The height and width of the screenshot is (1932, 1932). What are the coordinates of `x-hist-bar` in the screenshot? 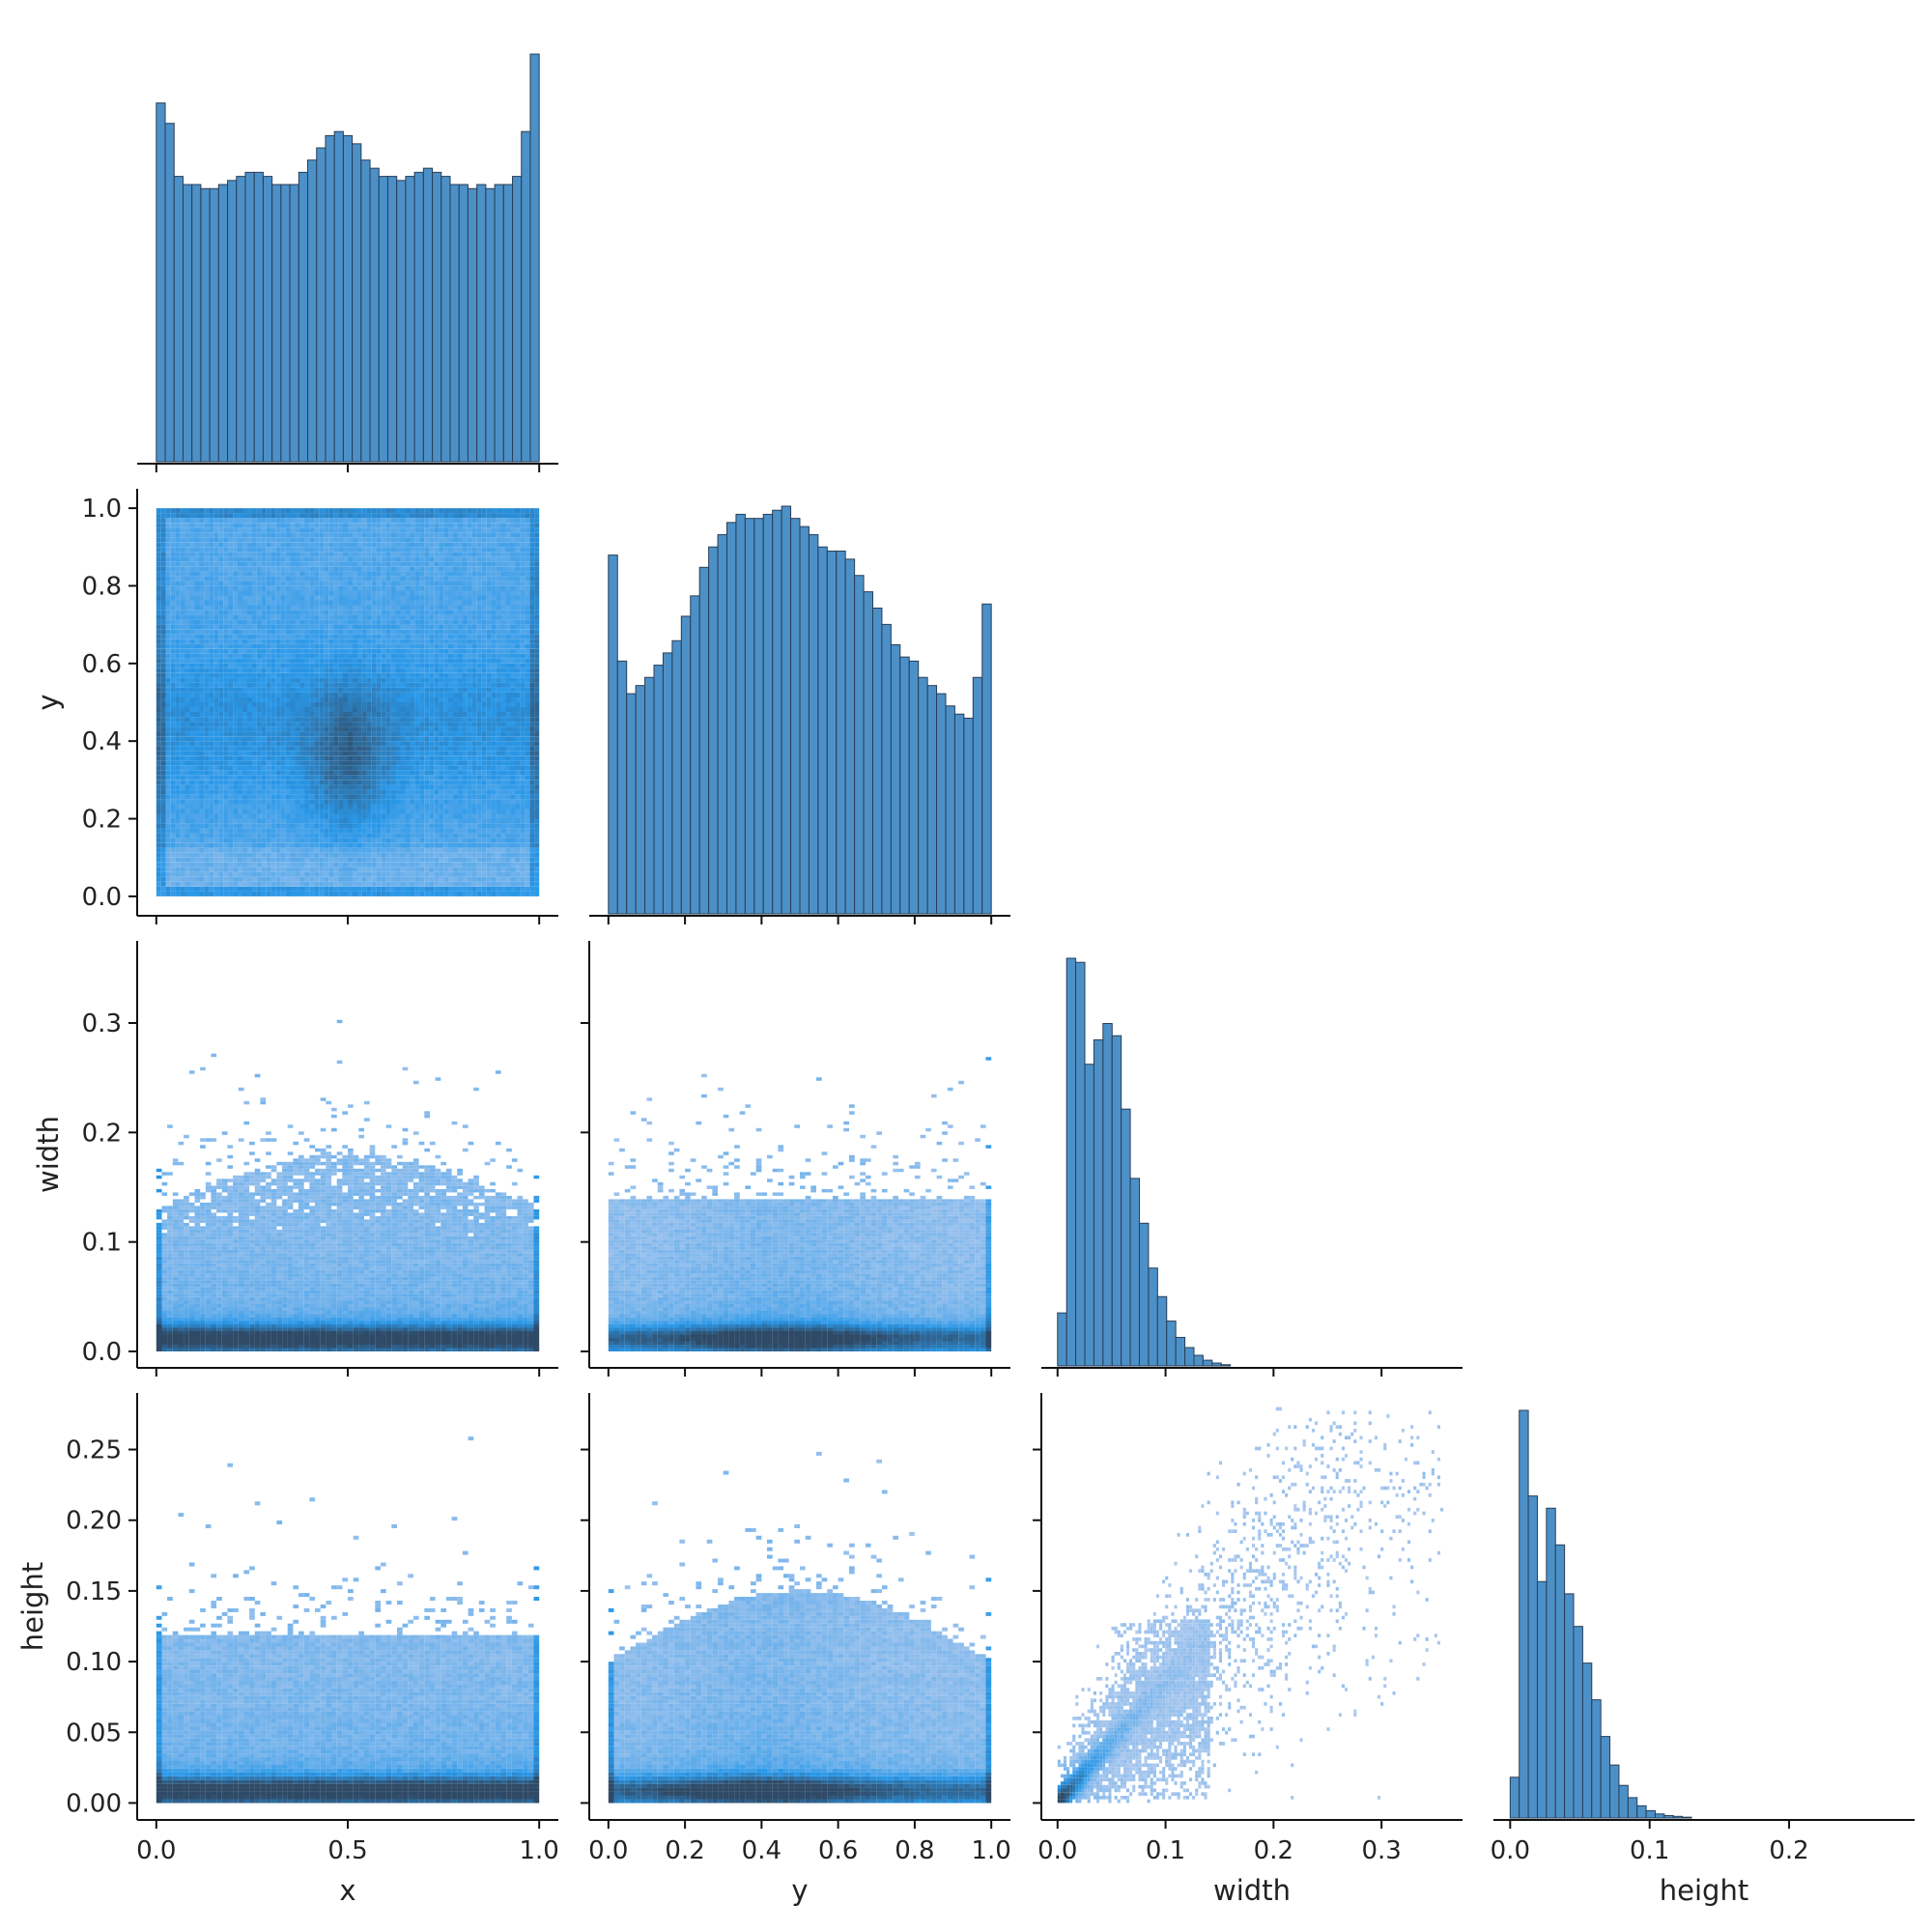 It's located at (401, 321).